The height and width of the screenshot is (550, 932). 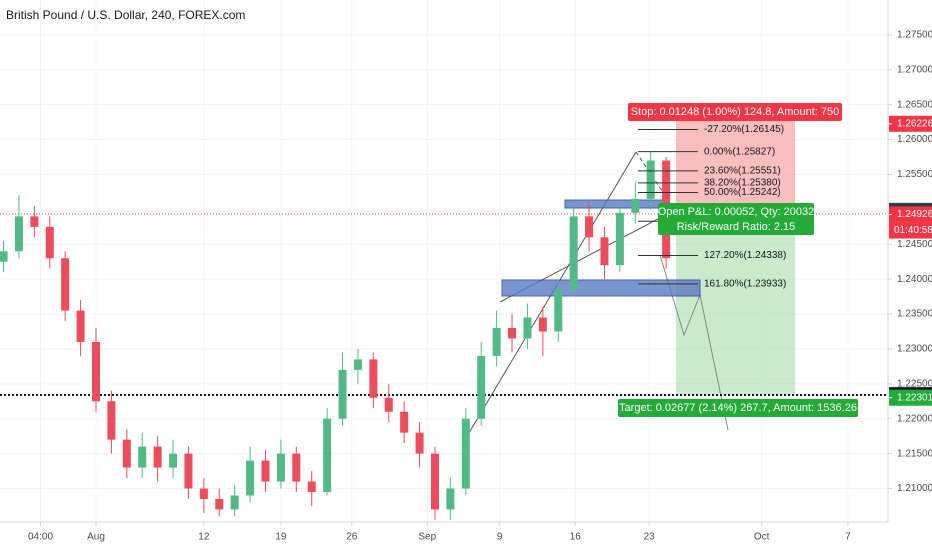 What do you see at coordinates (744, 129) in the screenshot?
I see `fib-label: -27.20%(1.26145)` at bounding box center [744, 129].